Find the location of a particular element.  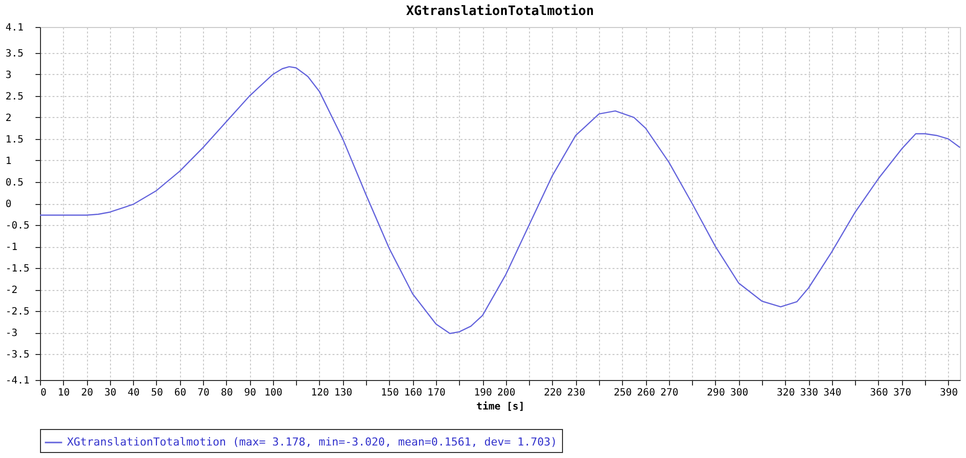

y-tick-label: -0.5 is located at coordinates (18, 226).